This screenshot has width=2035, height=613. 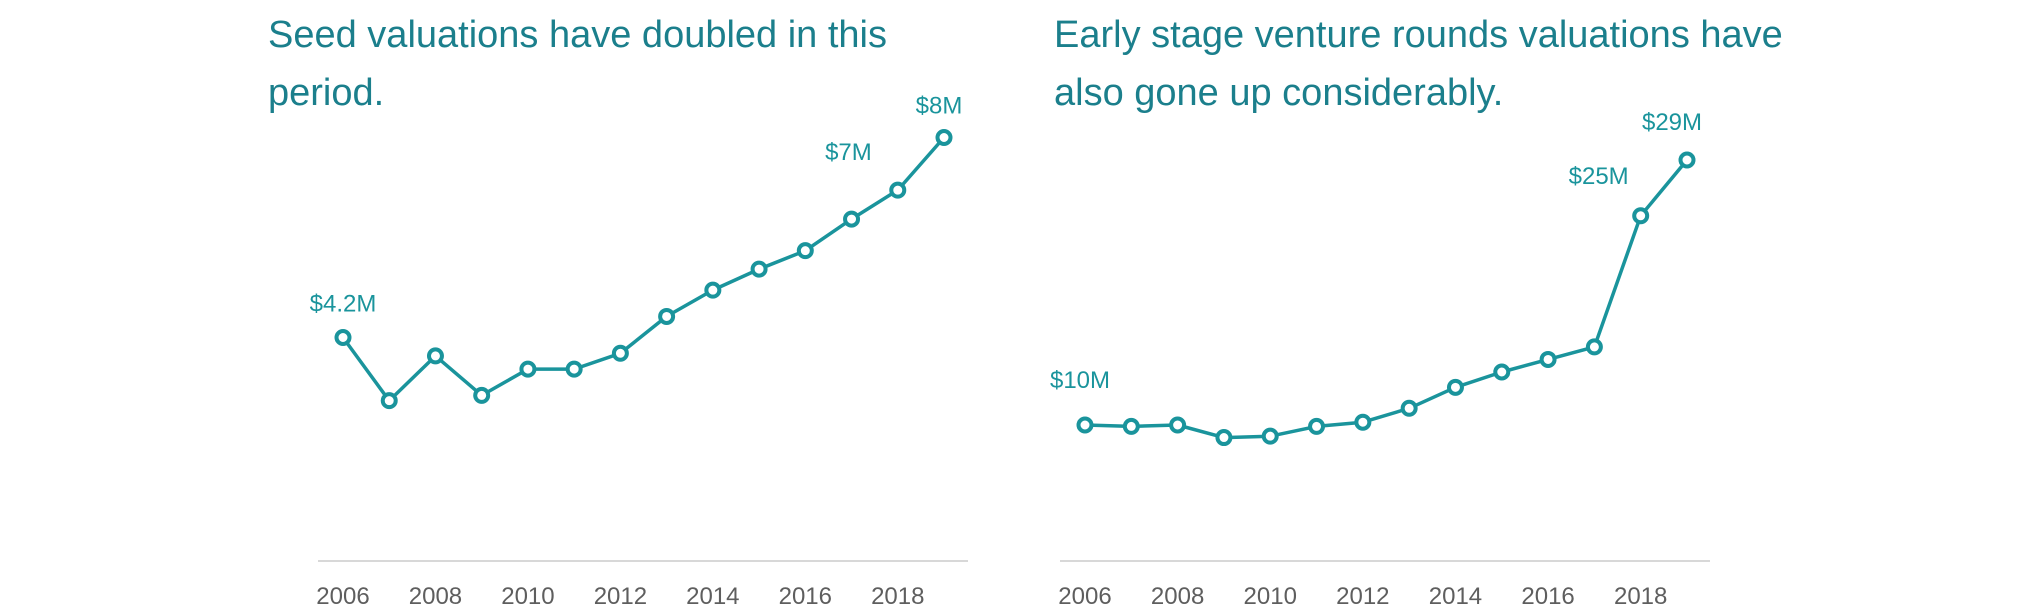 I want to click on data-label: $8M, so click(x=939, y=106).